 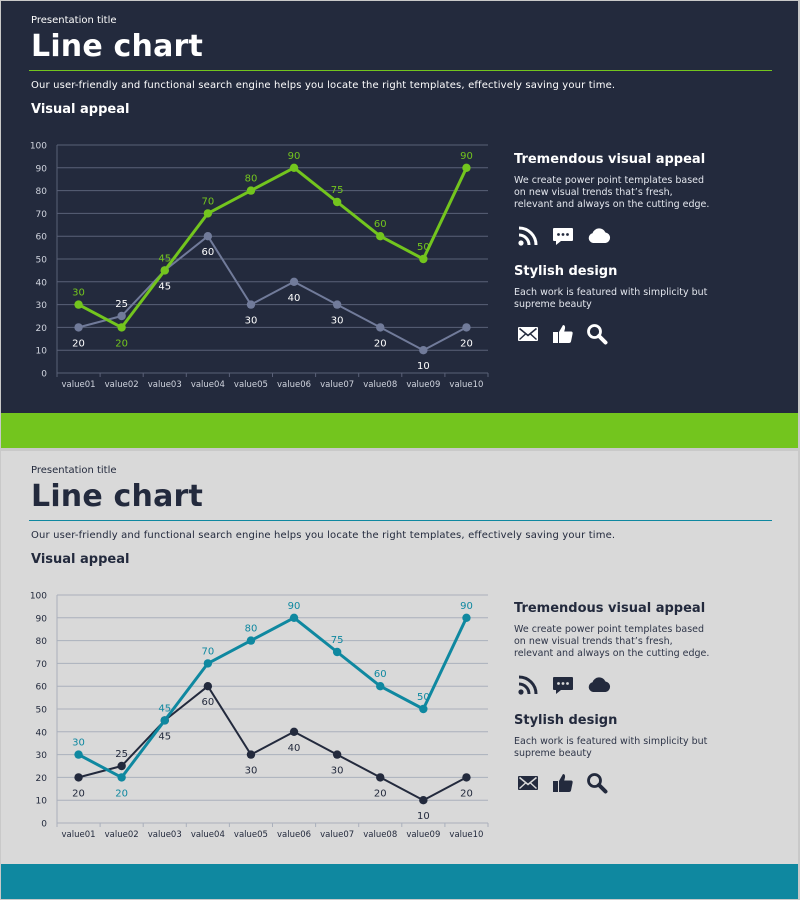 I want to click on y-tick-label: 50, so click(x=42, y=711).